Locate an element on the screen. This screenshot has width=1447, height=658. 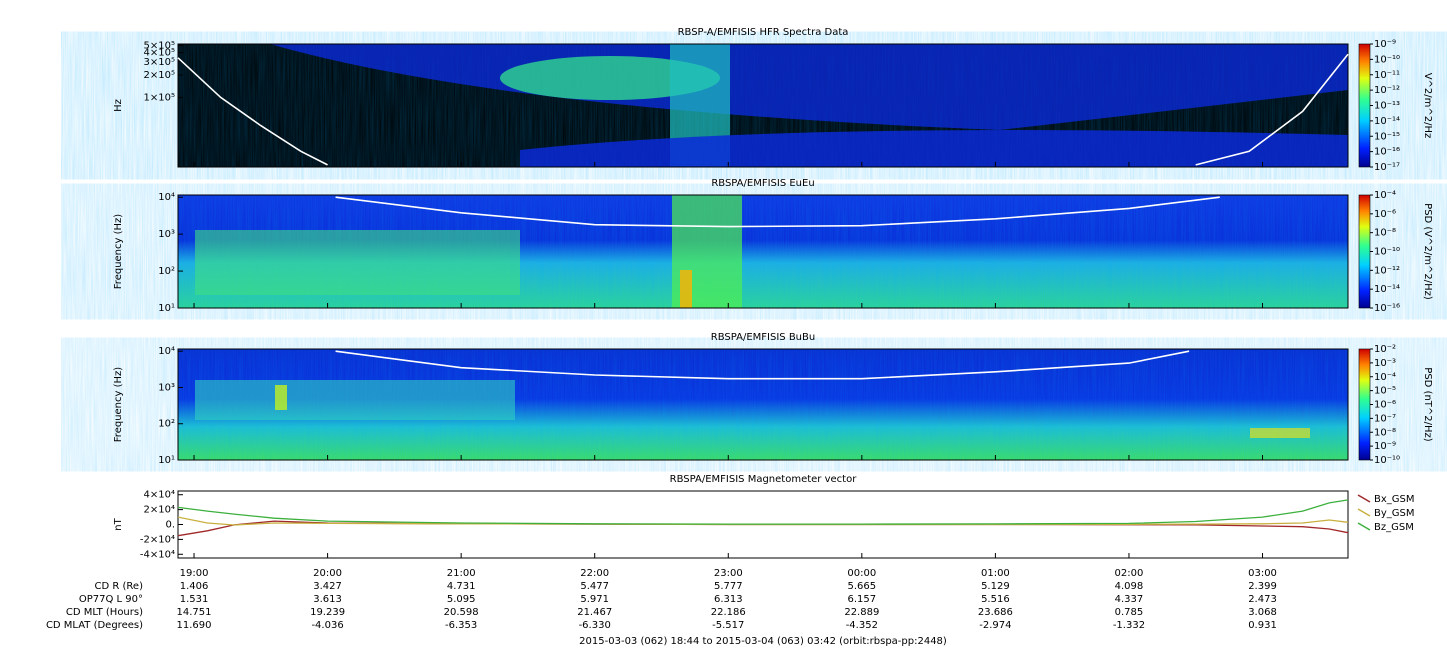
ephemeris-value: 22.889 is located at coordinates (861, 612).